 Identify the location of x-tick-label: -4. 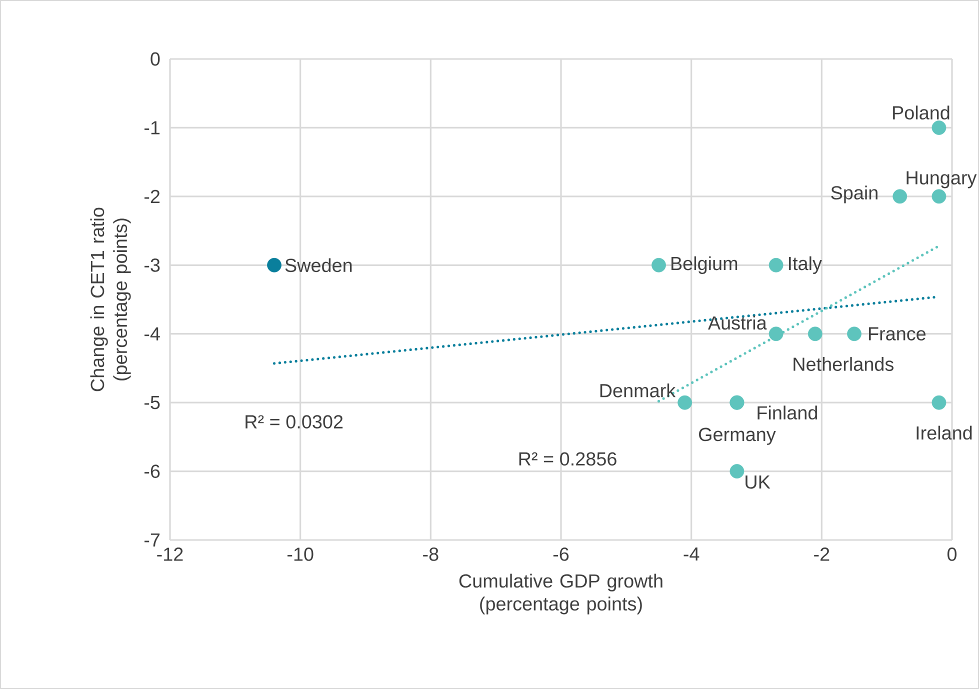
(692, 554).